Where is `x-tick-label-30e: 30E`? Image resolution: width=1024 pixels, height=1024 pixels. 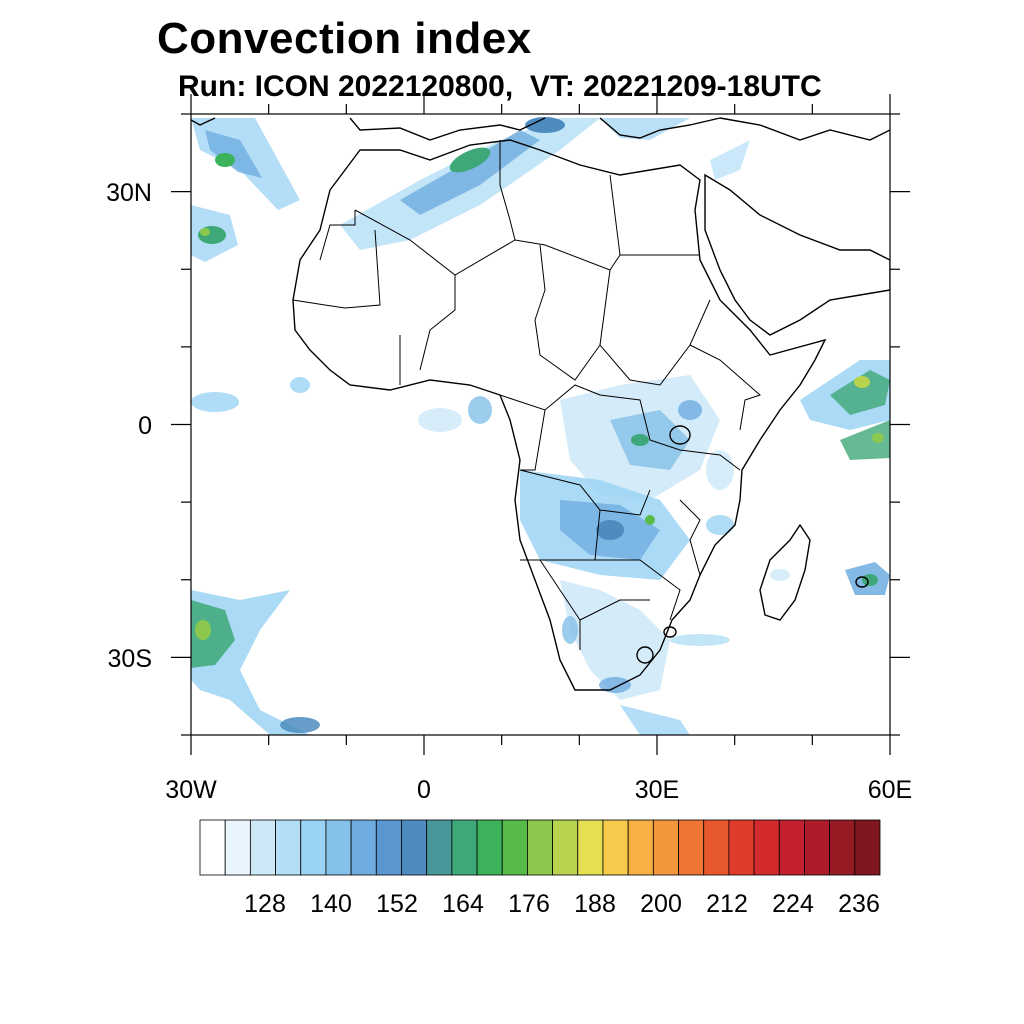
x-tick-label-30e: 30E is located at coordinates (657, 790).